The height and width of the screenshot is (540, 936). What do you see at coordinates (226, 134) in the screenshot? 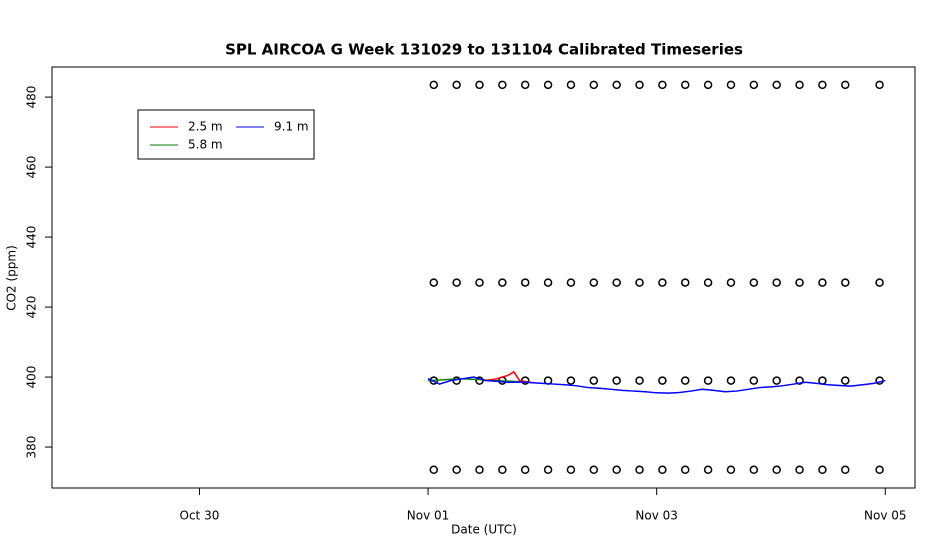
I see `legend-box` at bounding box center [226, 134].